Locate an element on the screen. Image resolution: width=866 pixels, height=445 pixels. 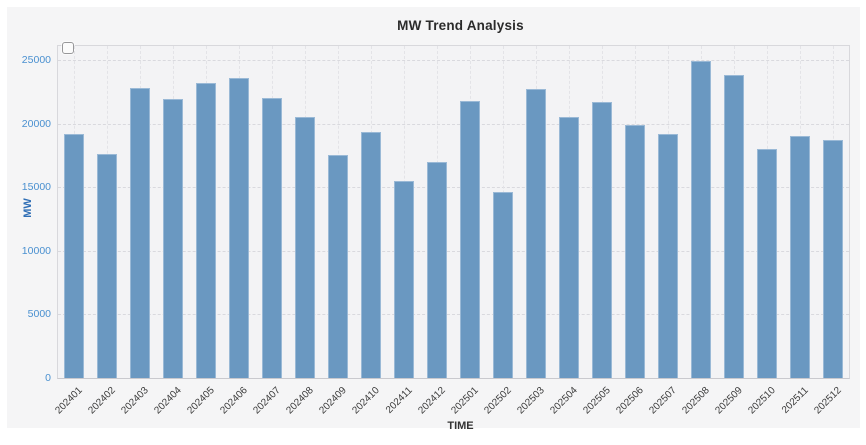
x-tick-label: 202401 is located at coordinates (69, 401).